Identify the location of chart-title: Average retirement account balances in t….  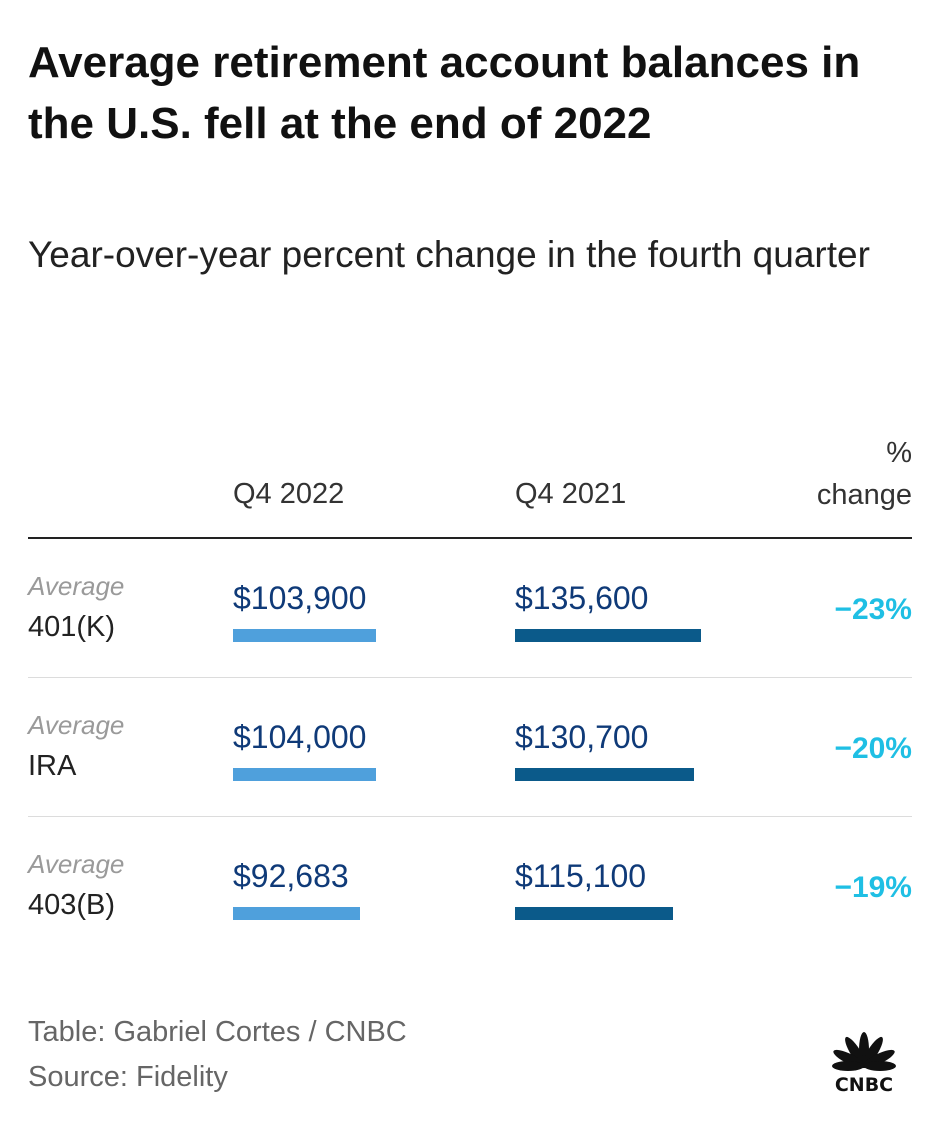
(444, 93).